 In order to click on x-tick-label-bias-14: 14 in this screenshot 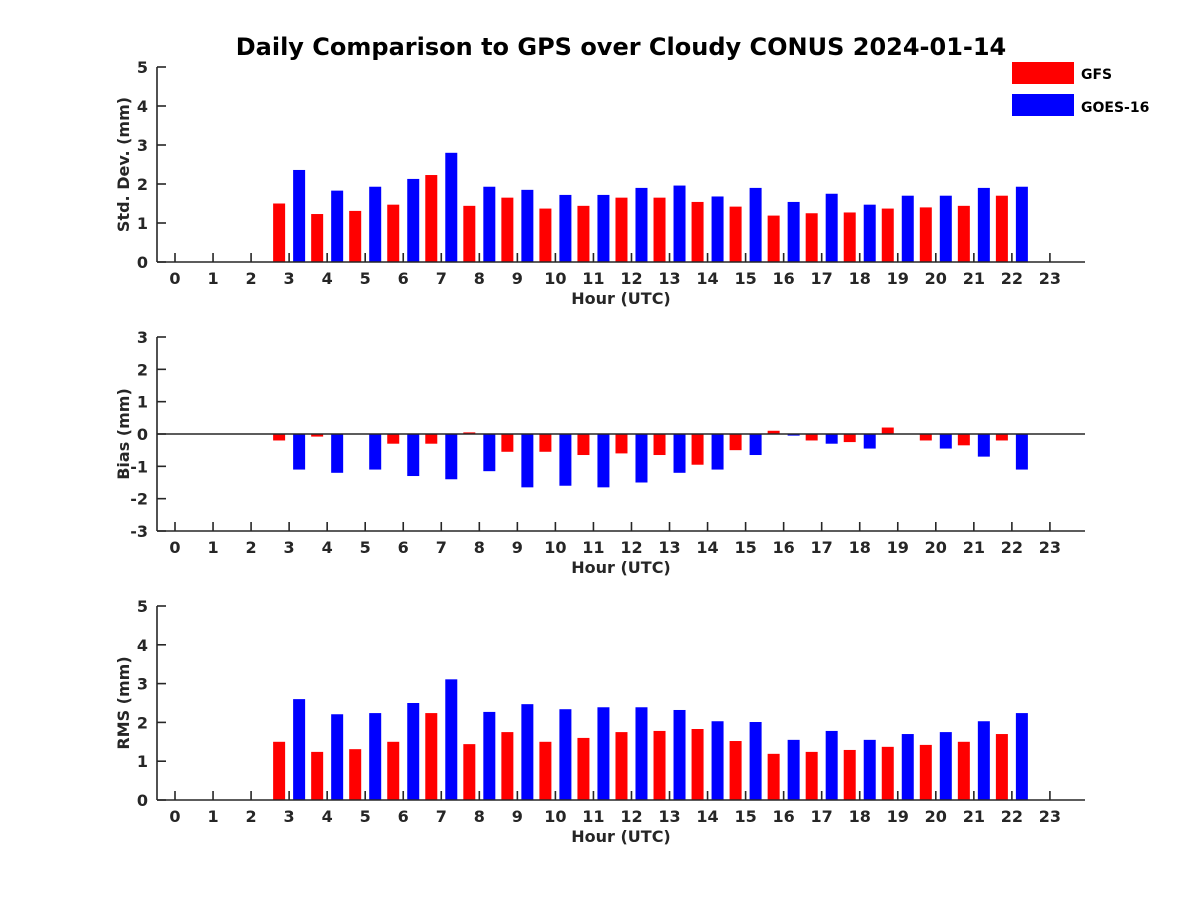, I will do `click(707, 547)`.